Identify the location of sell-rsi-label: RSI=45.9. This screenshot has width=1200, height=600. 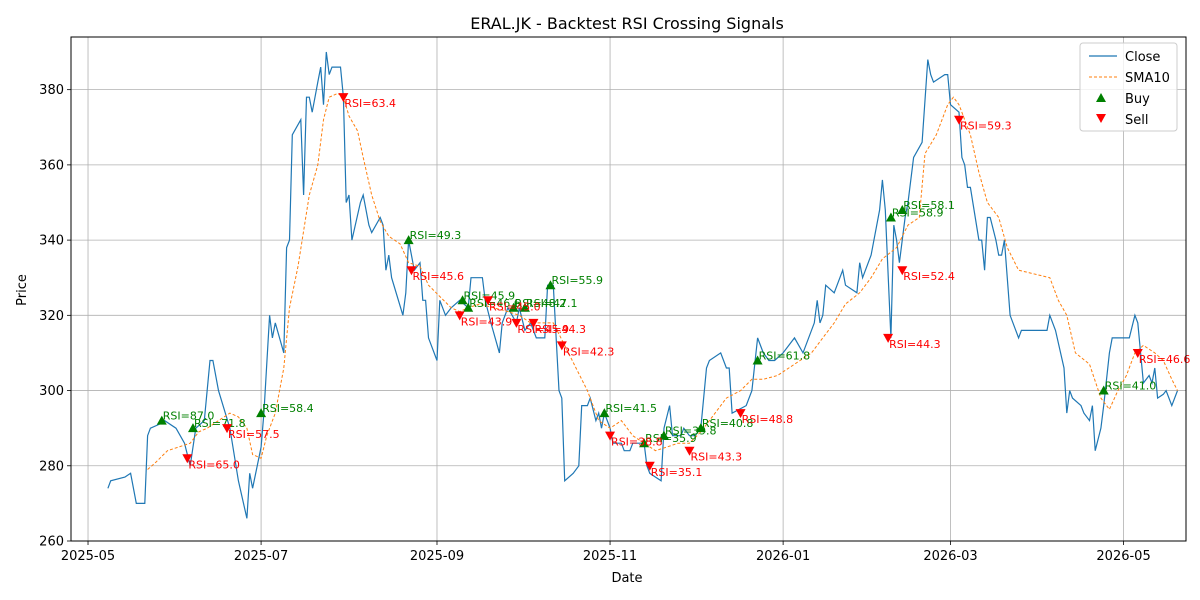
(543, 329).